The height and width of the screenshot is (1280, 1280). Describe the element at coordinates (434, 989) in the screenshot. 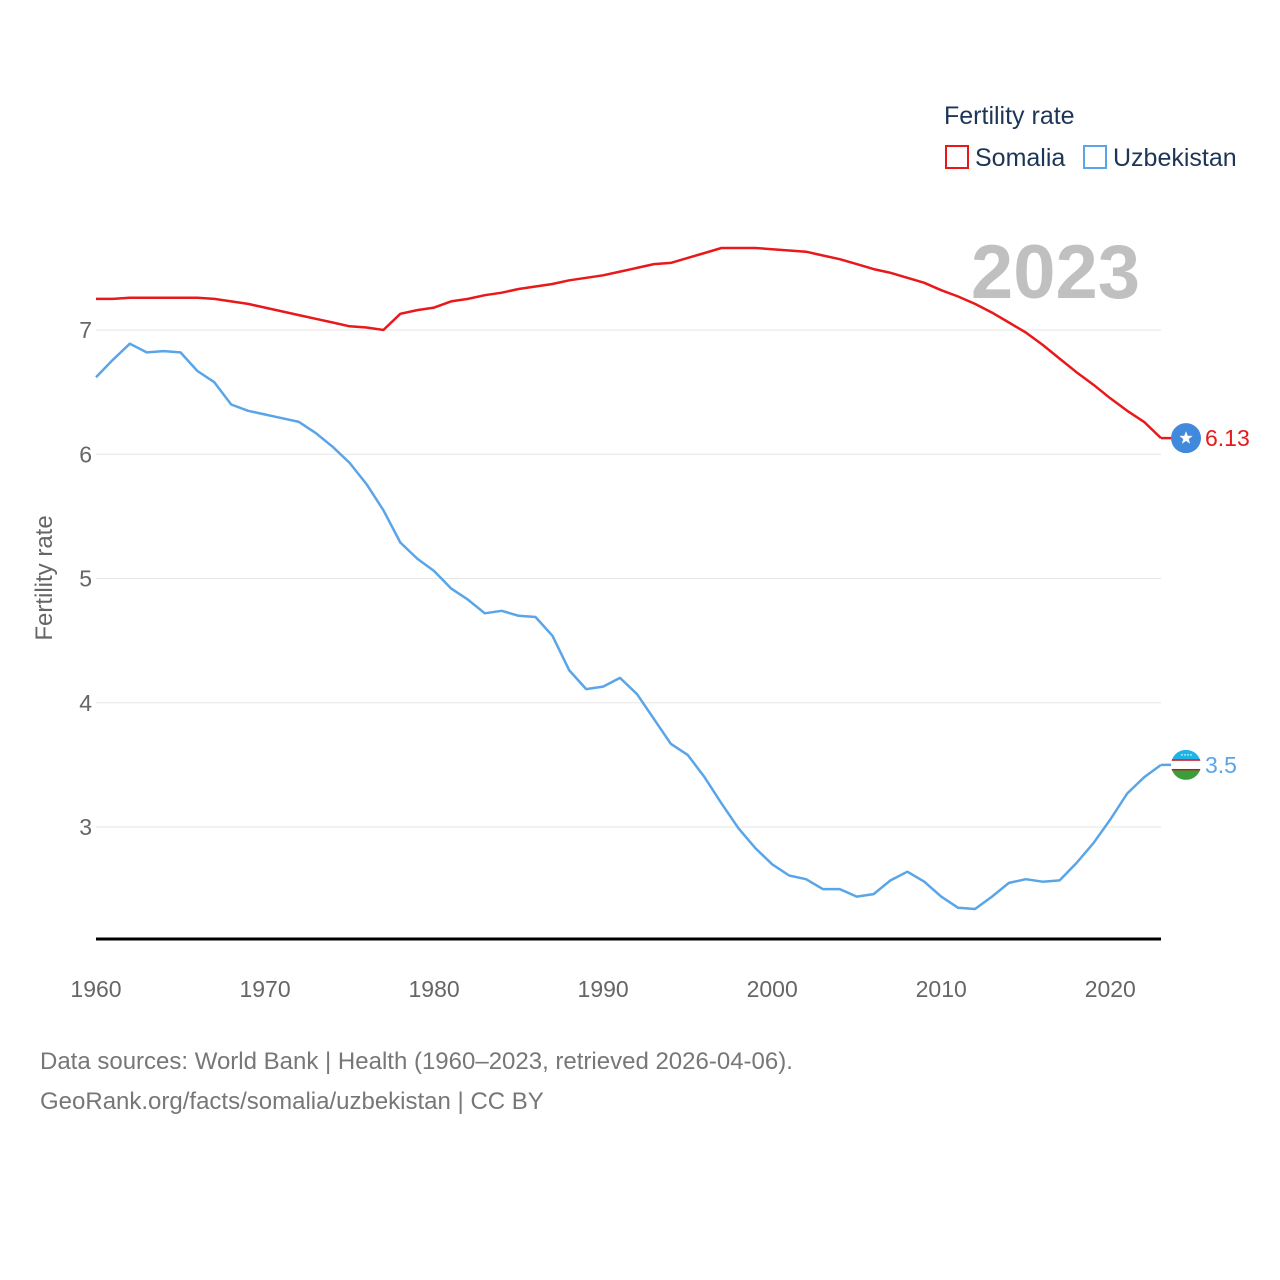

I see `x-tick-label-1980: 1980` at that location.